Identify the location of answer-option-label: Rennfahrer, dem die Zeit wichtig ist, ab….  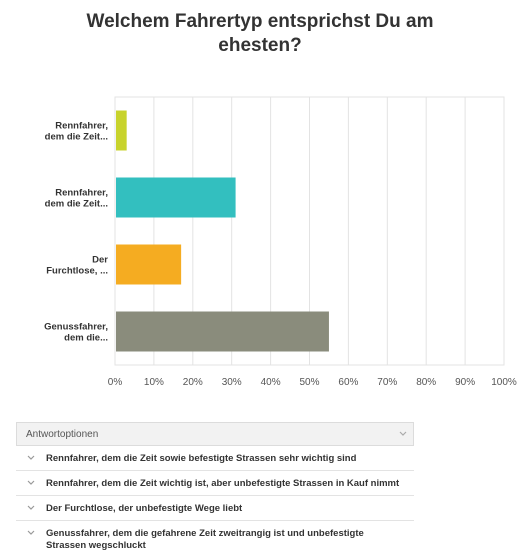
(223, 483).